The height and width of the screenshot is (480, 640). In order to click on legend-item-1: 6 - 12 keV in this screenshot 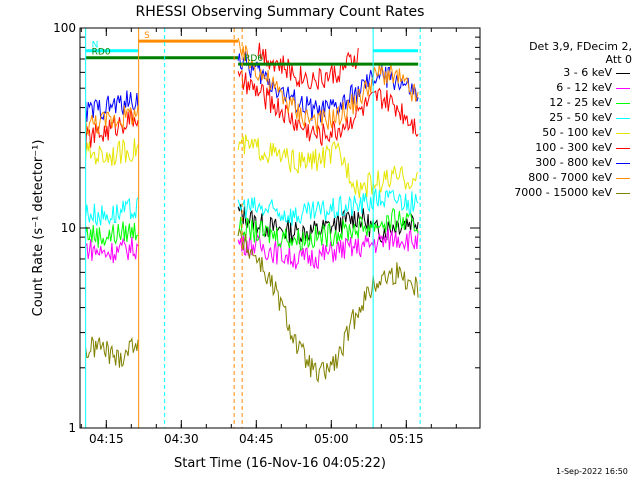, I will do `click(559, 88)`.